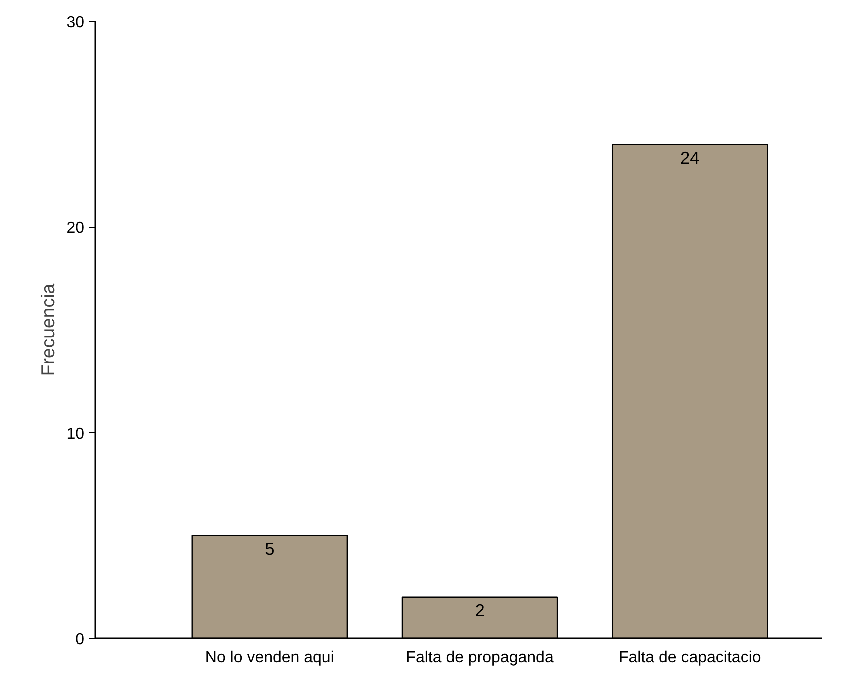 The image size is (852, 673). Describe the element at coordinates (269, 658) in the screenshot. I see `x-tick-label: No lo venden aqui` at that location.